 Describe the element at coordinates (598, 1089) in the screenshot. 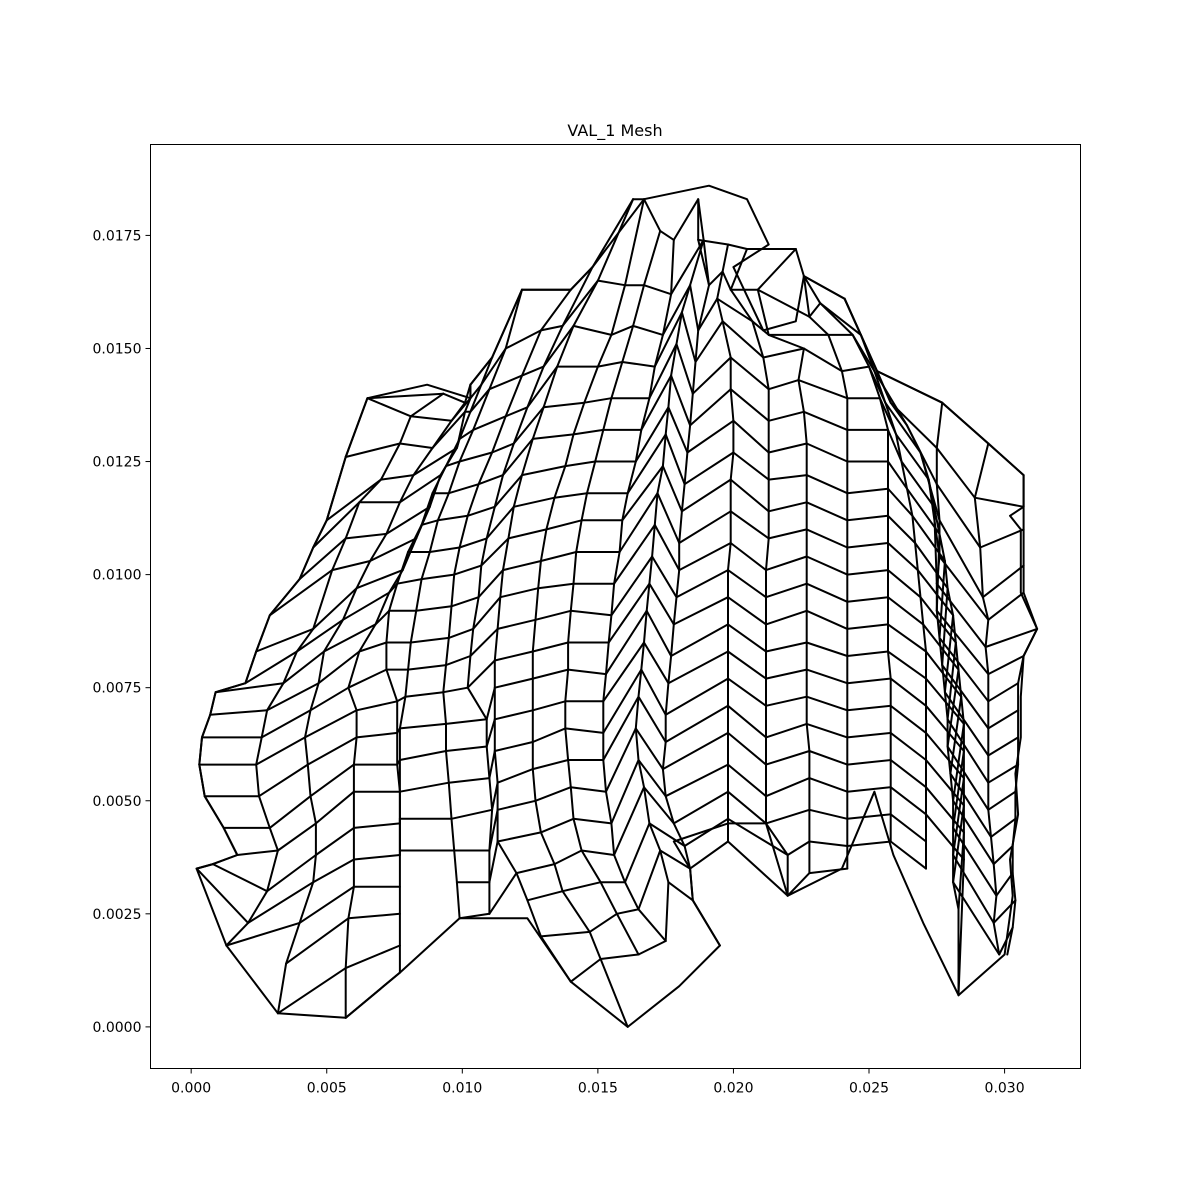

I see `x-tick-label: 0.015` at that location.